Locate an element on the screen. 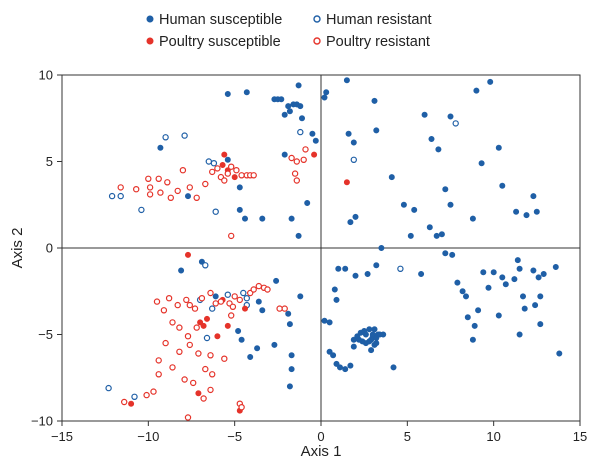 Image resolution: width=600 pixels, height=476 pixels. x-tick-label: 15 is located at coordinates (580, 436).